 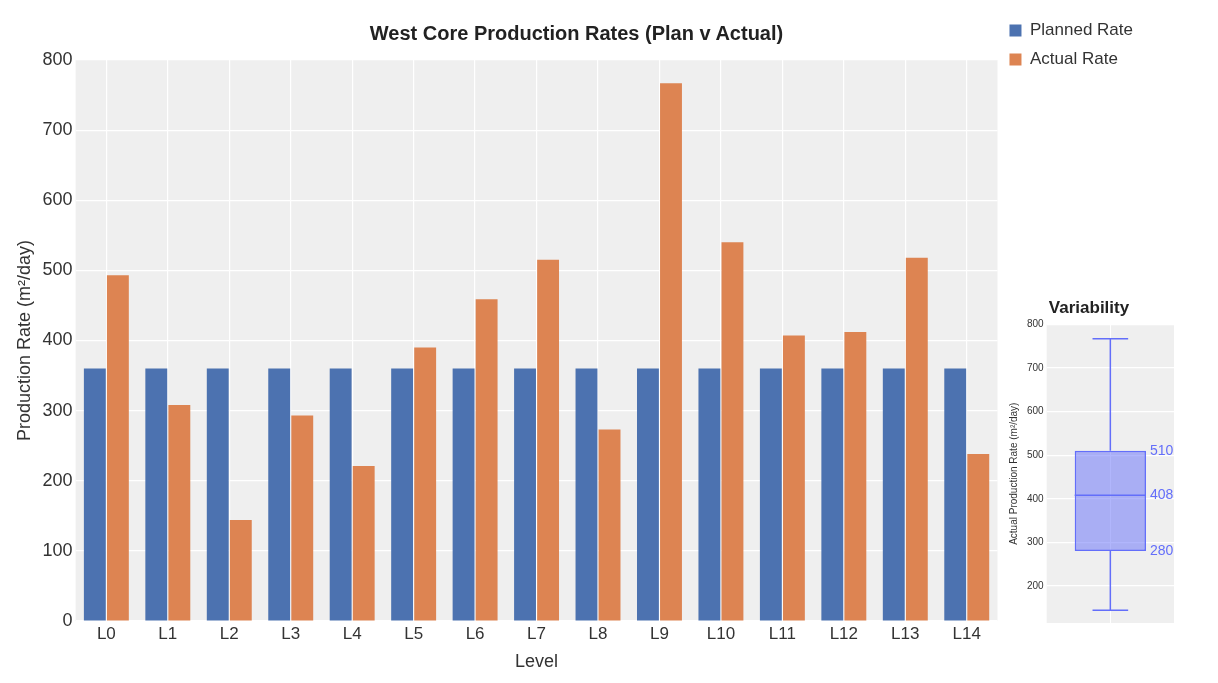 I want to click on chart-title: Variability, so click(x=1089, y=307).